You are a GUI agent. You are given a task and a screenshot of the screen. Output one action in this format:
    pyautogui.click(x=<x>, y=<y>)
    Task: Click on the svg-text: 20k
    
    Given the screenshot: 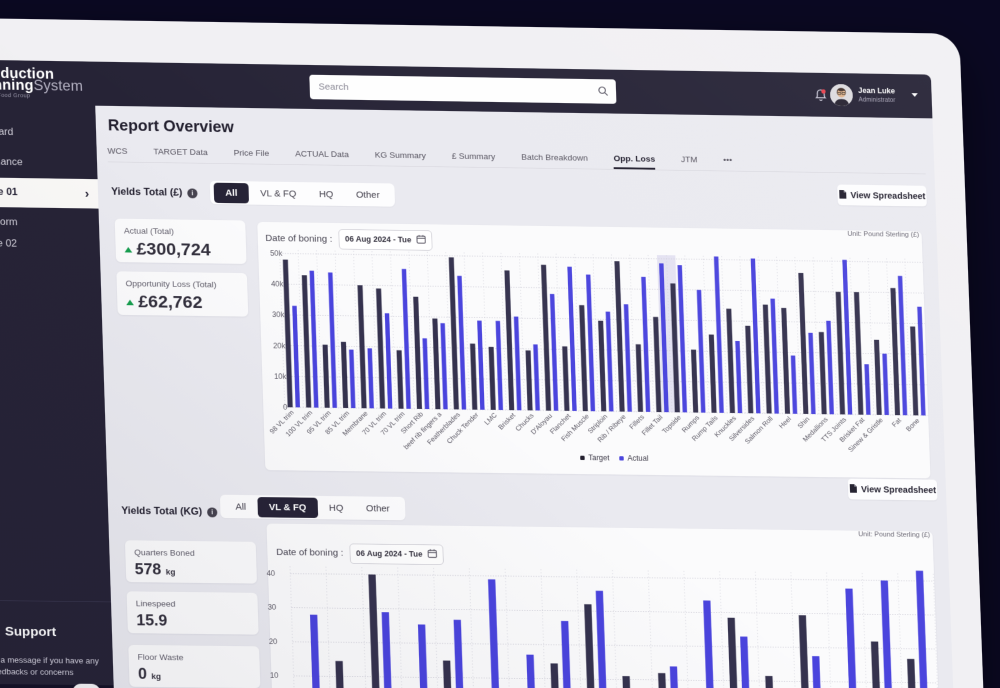 What is the action you would take?
    pyautogui.click(x=279, y=345)
    